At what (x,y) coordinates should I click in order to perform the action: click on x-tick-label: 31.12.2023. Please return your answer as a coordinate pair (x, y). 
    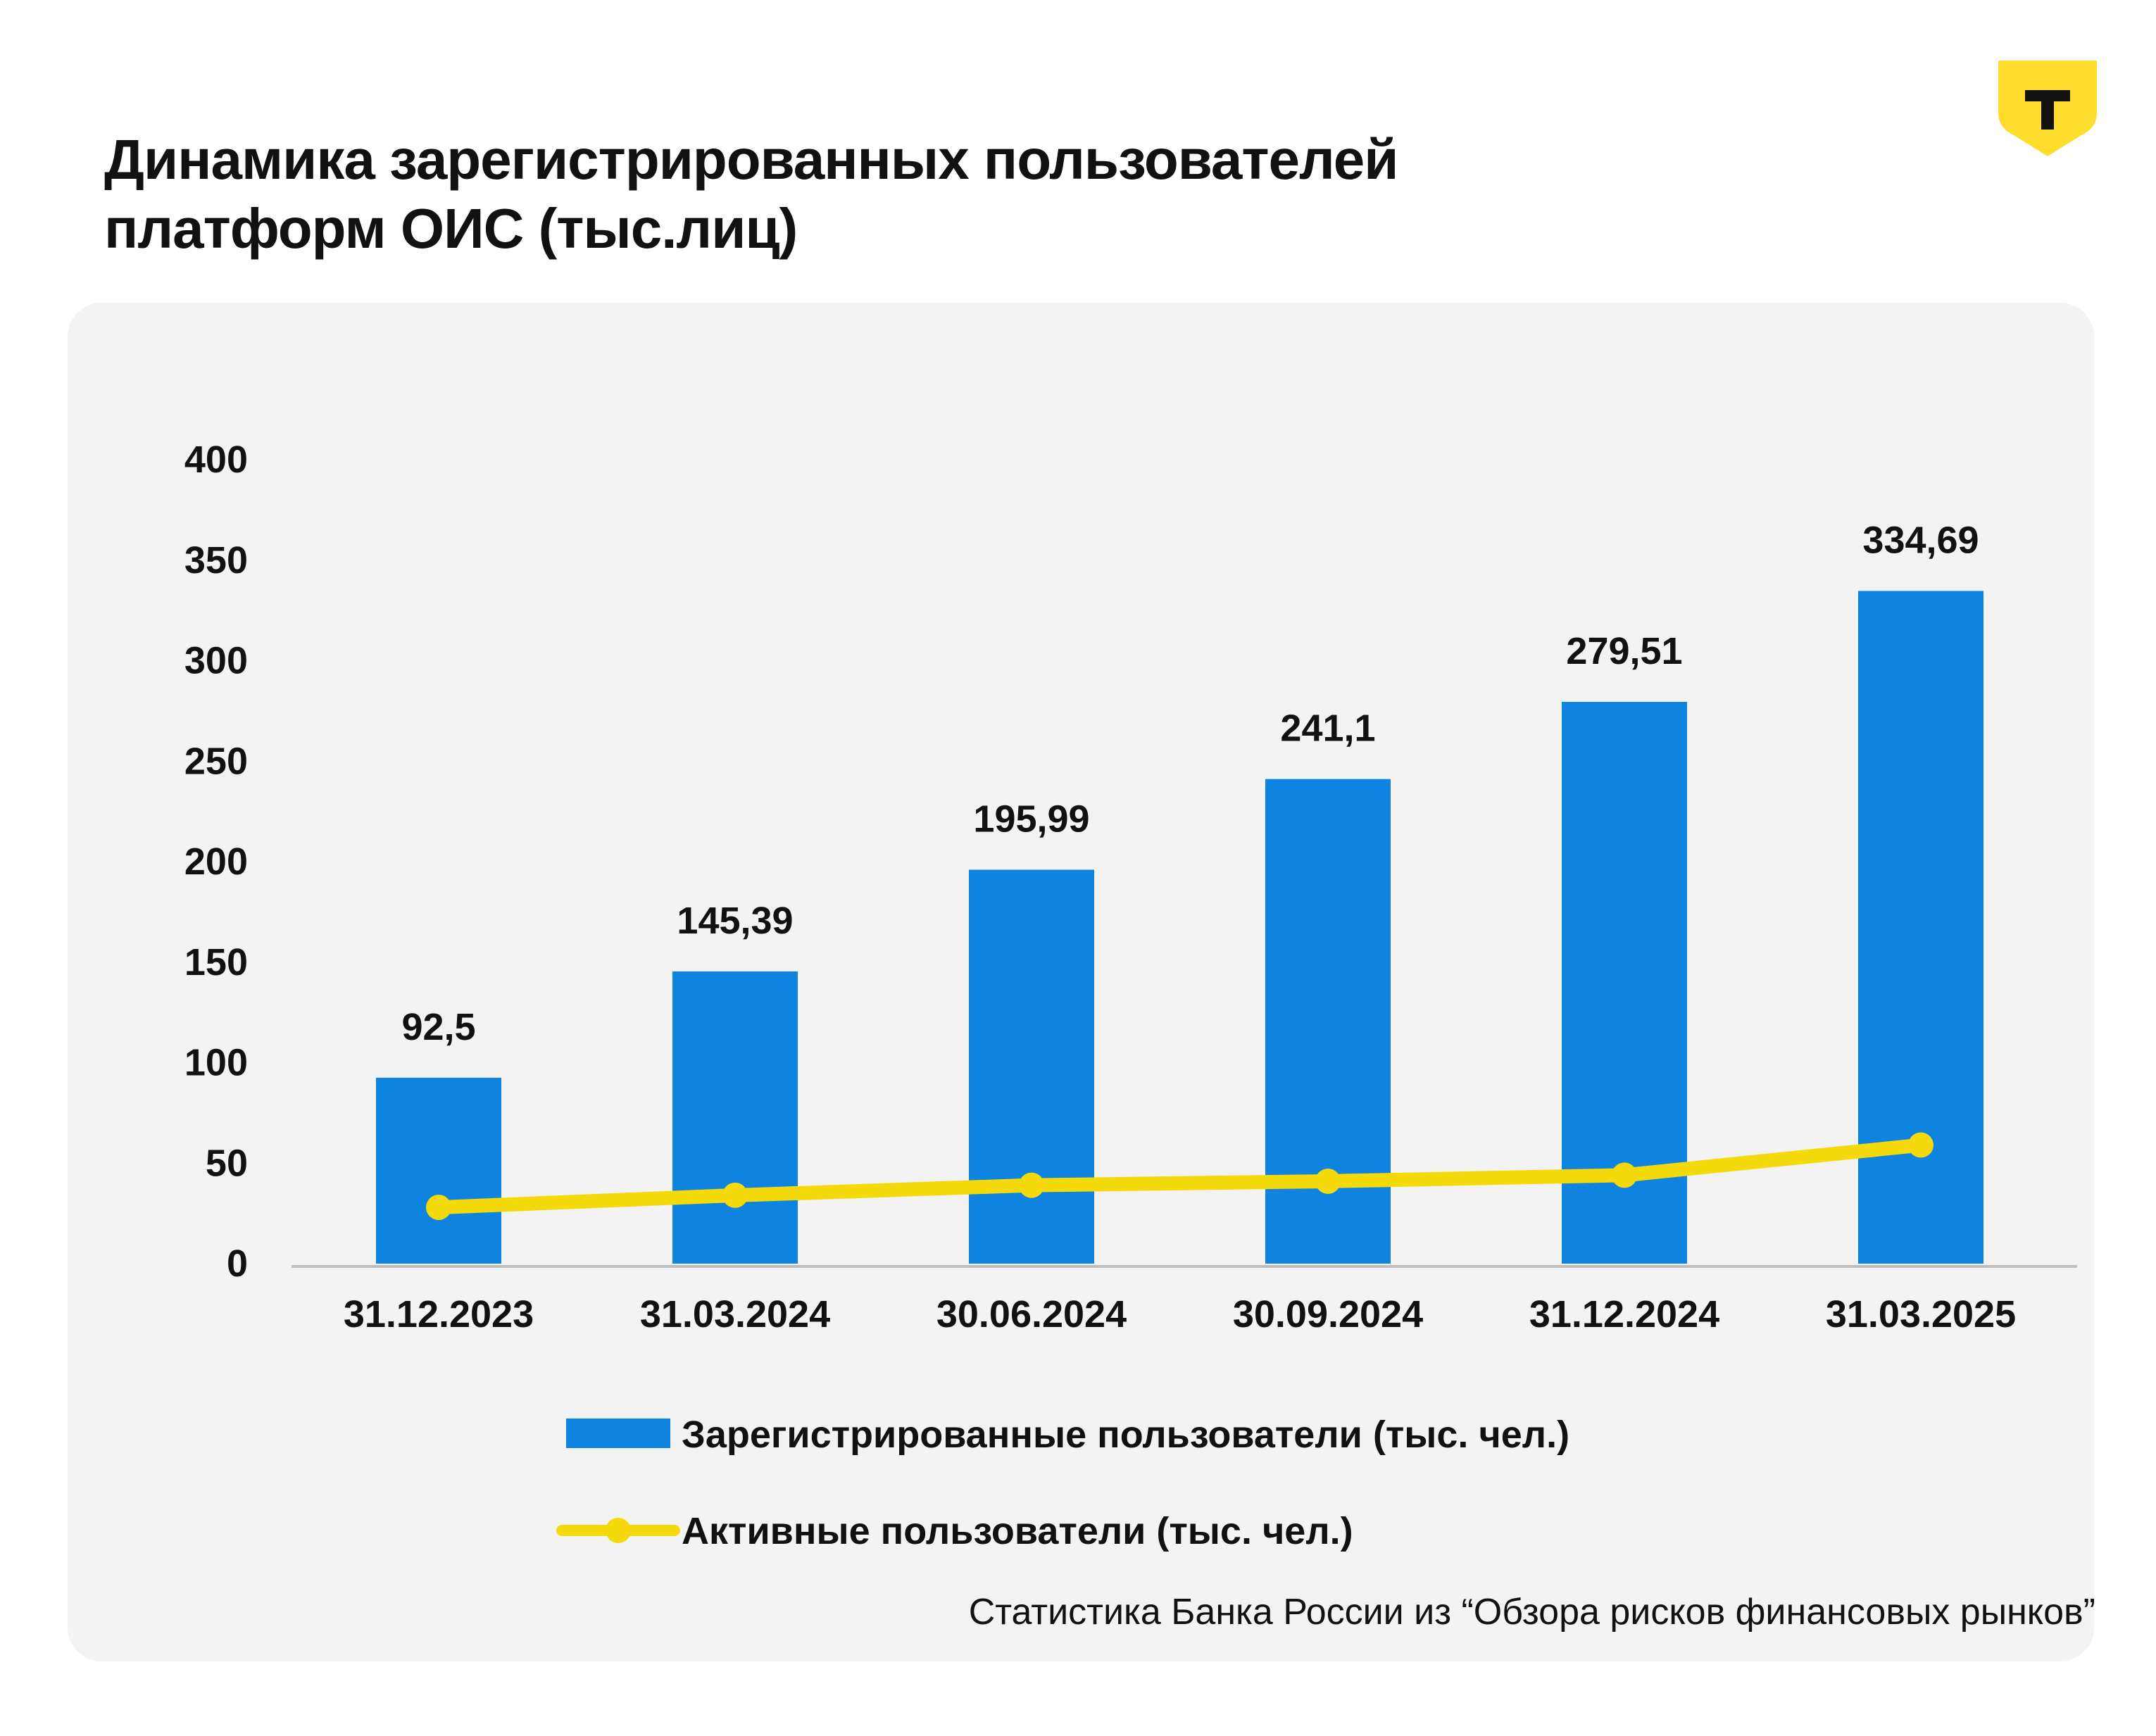
    Looking at the image, I should click on (439, 1314).